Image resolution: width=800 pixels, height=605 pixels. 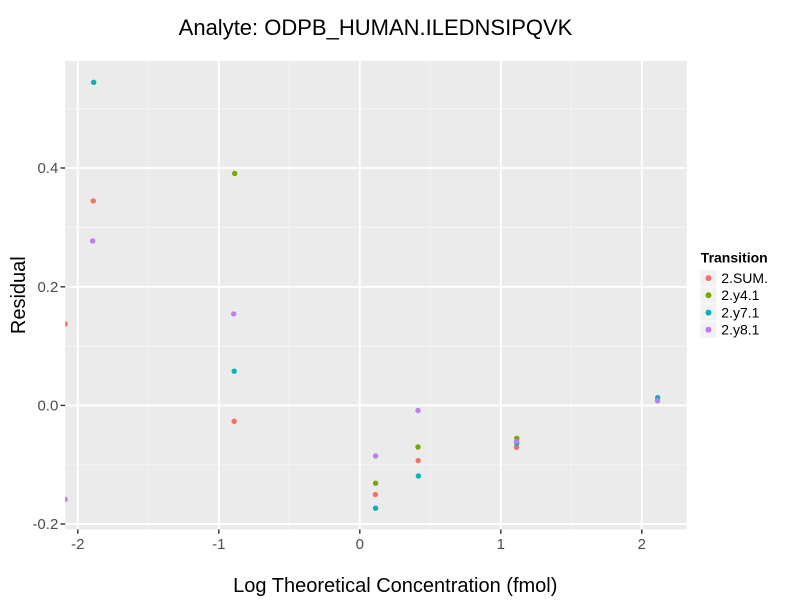 What do you see at coordinates (47, 168) in the screenshot?
I see `svg-text: 0.4` at bounding box center [47, 168].